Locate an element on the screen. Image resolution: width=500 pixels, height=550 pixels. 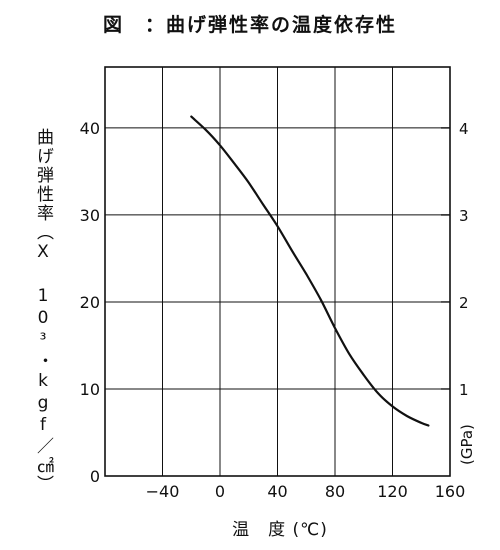
y-tick-label: 20 is located at coordinates (90, 302).